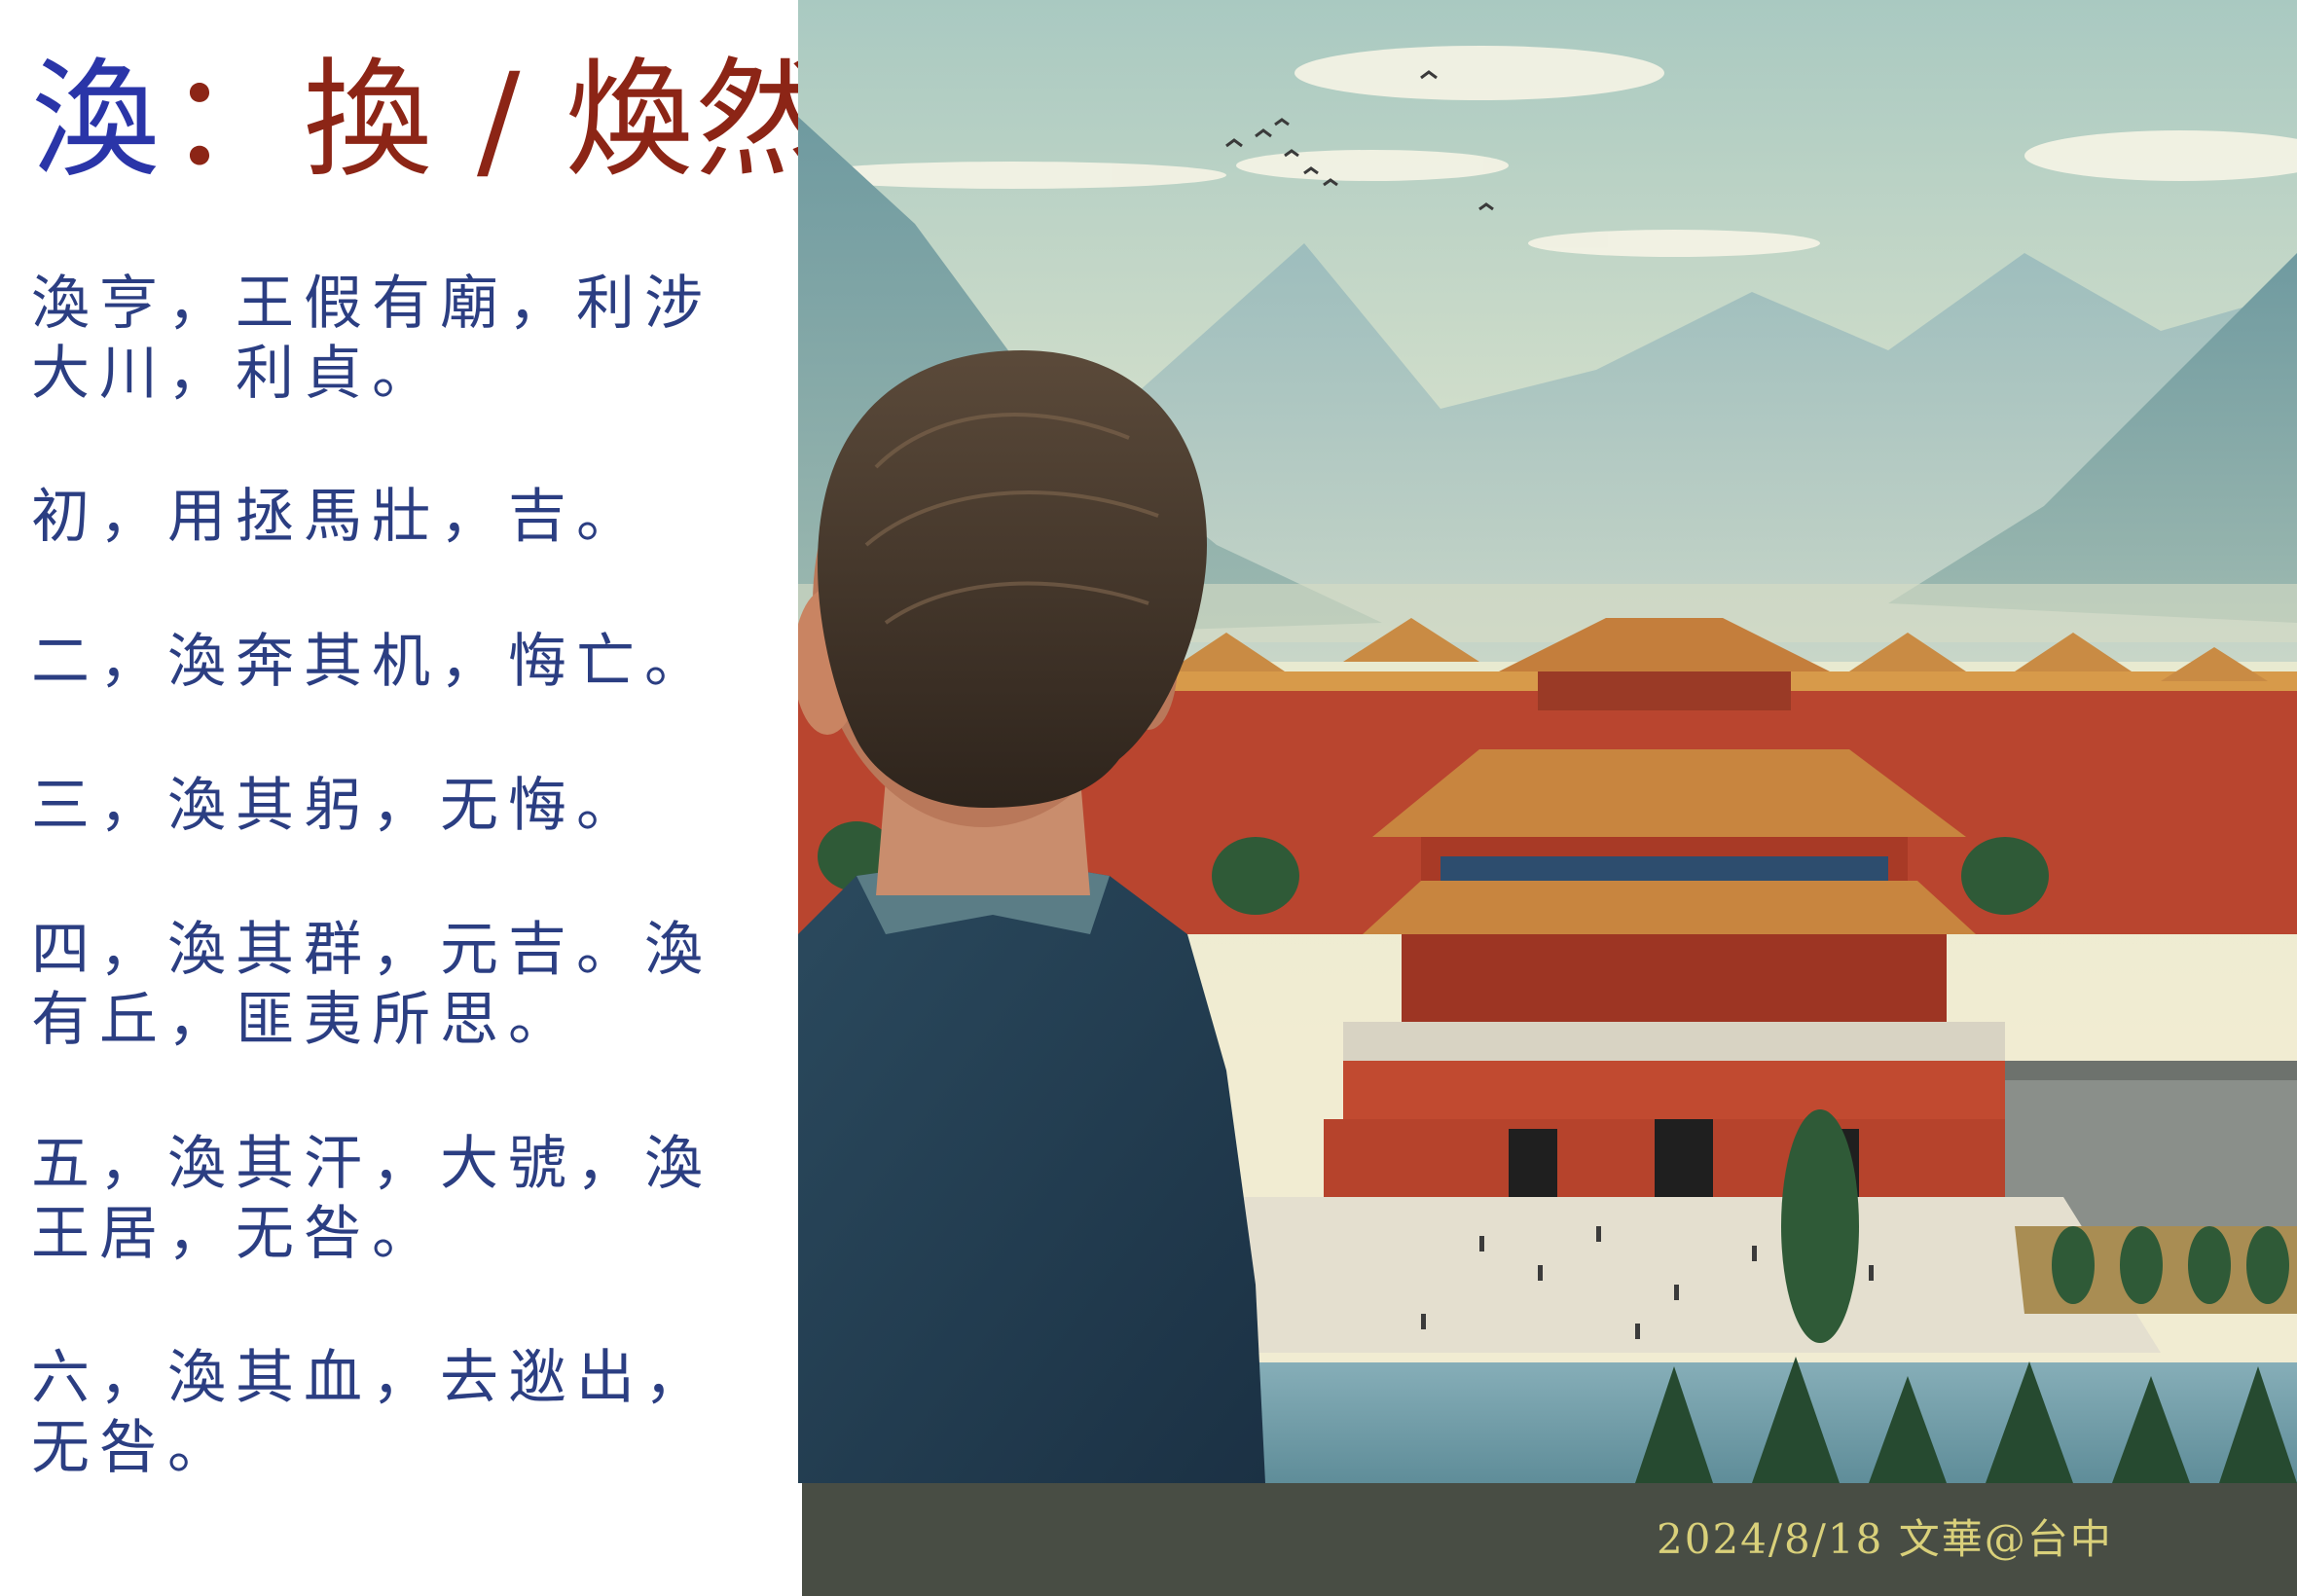 The width and height of the screenshot is (2297, 1596). What do you see at coordinates (371, 304) in the screenshot?
I see `verse-line: 渙亨，王假有廟，利涉` at bounding box center [371, 304].